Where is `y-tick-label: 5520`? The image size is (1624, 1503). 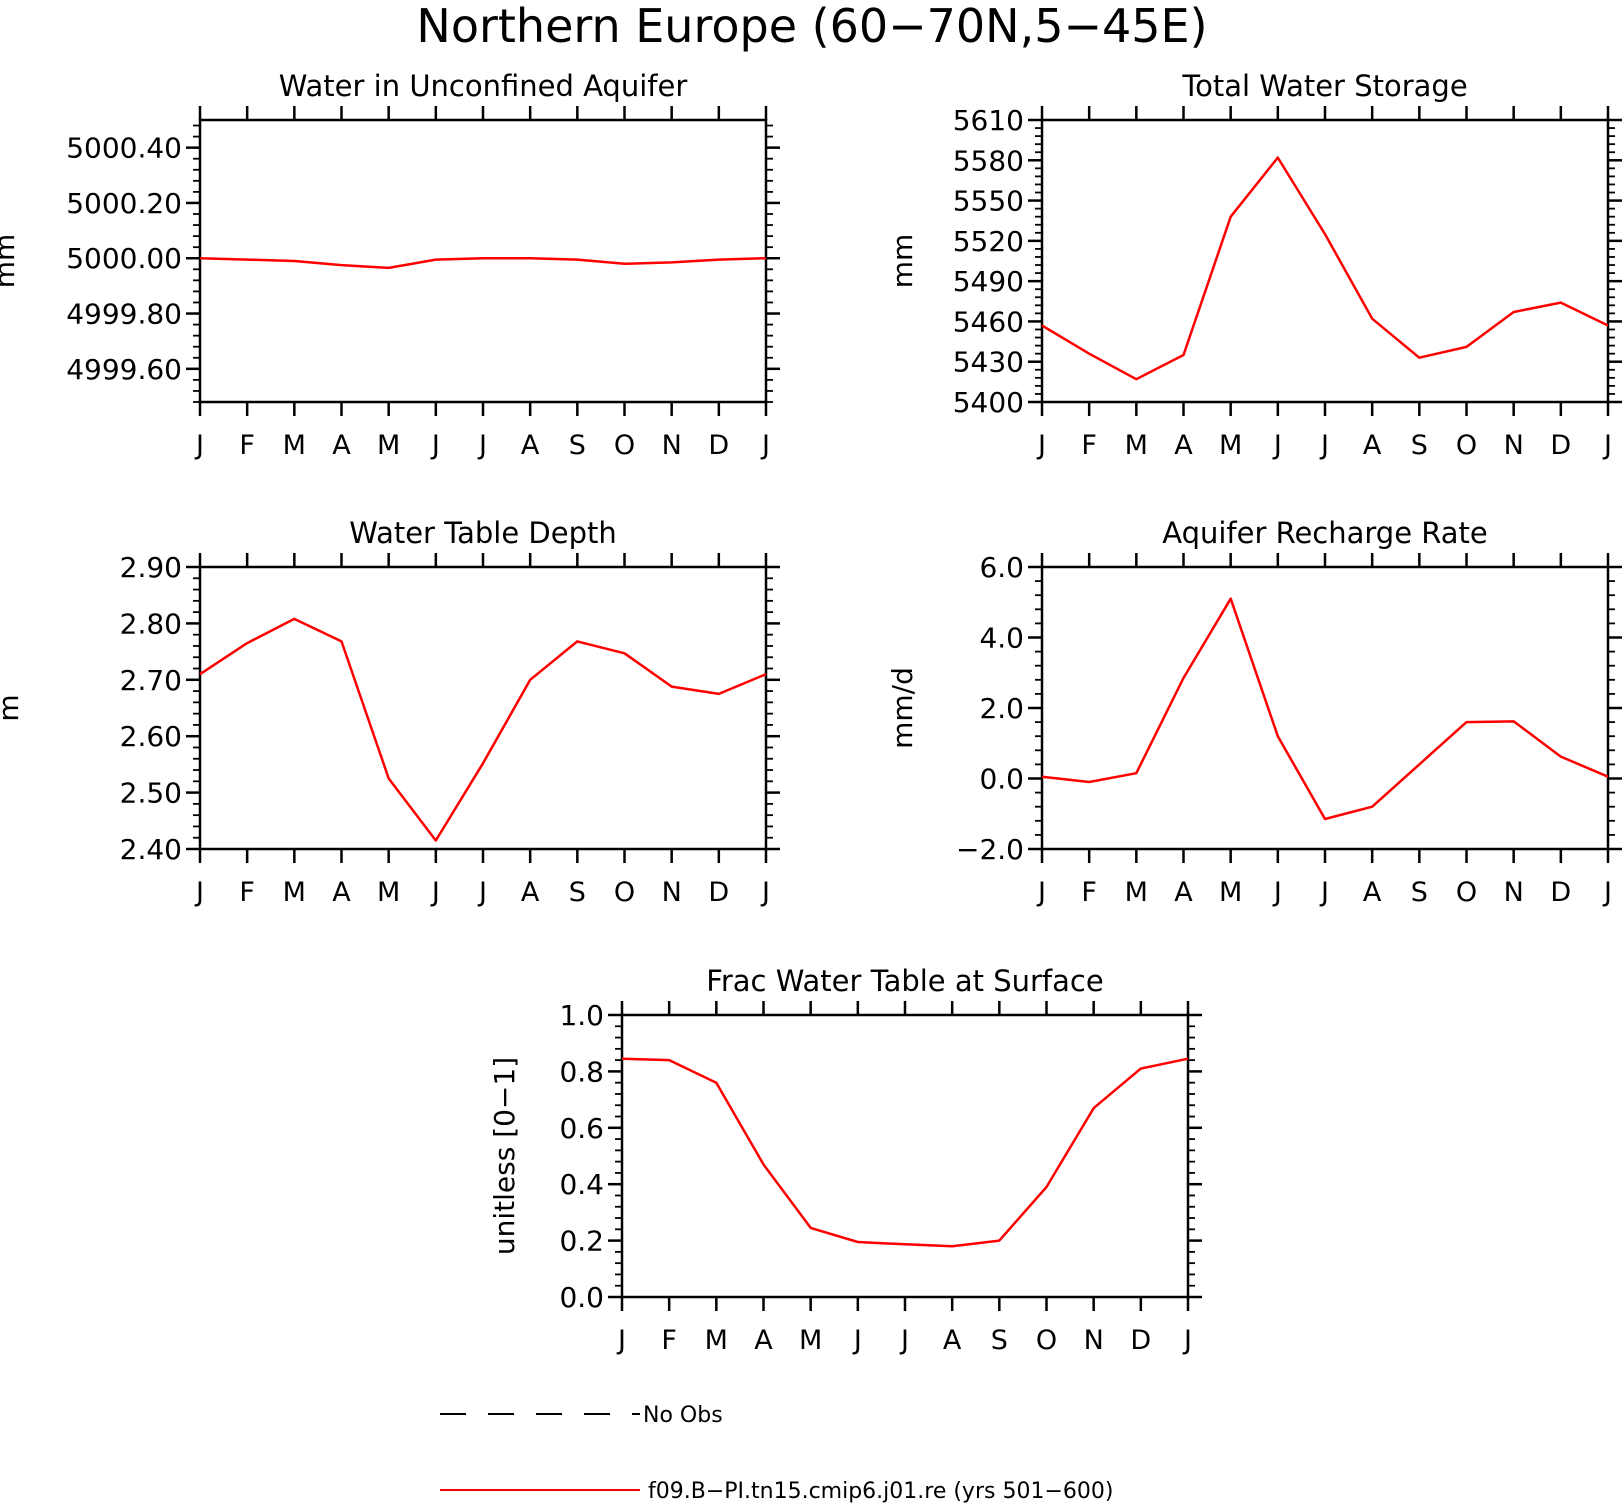 y-tick-label: 5520 is located at coordinates (988, 241).